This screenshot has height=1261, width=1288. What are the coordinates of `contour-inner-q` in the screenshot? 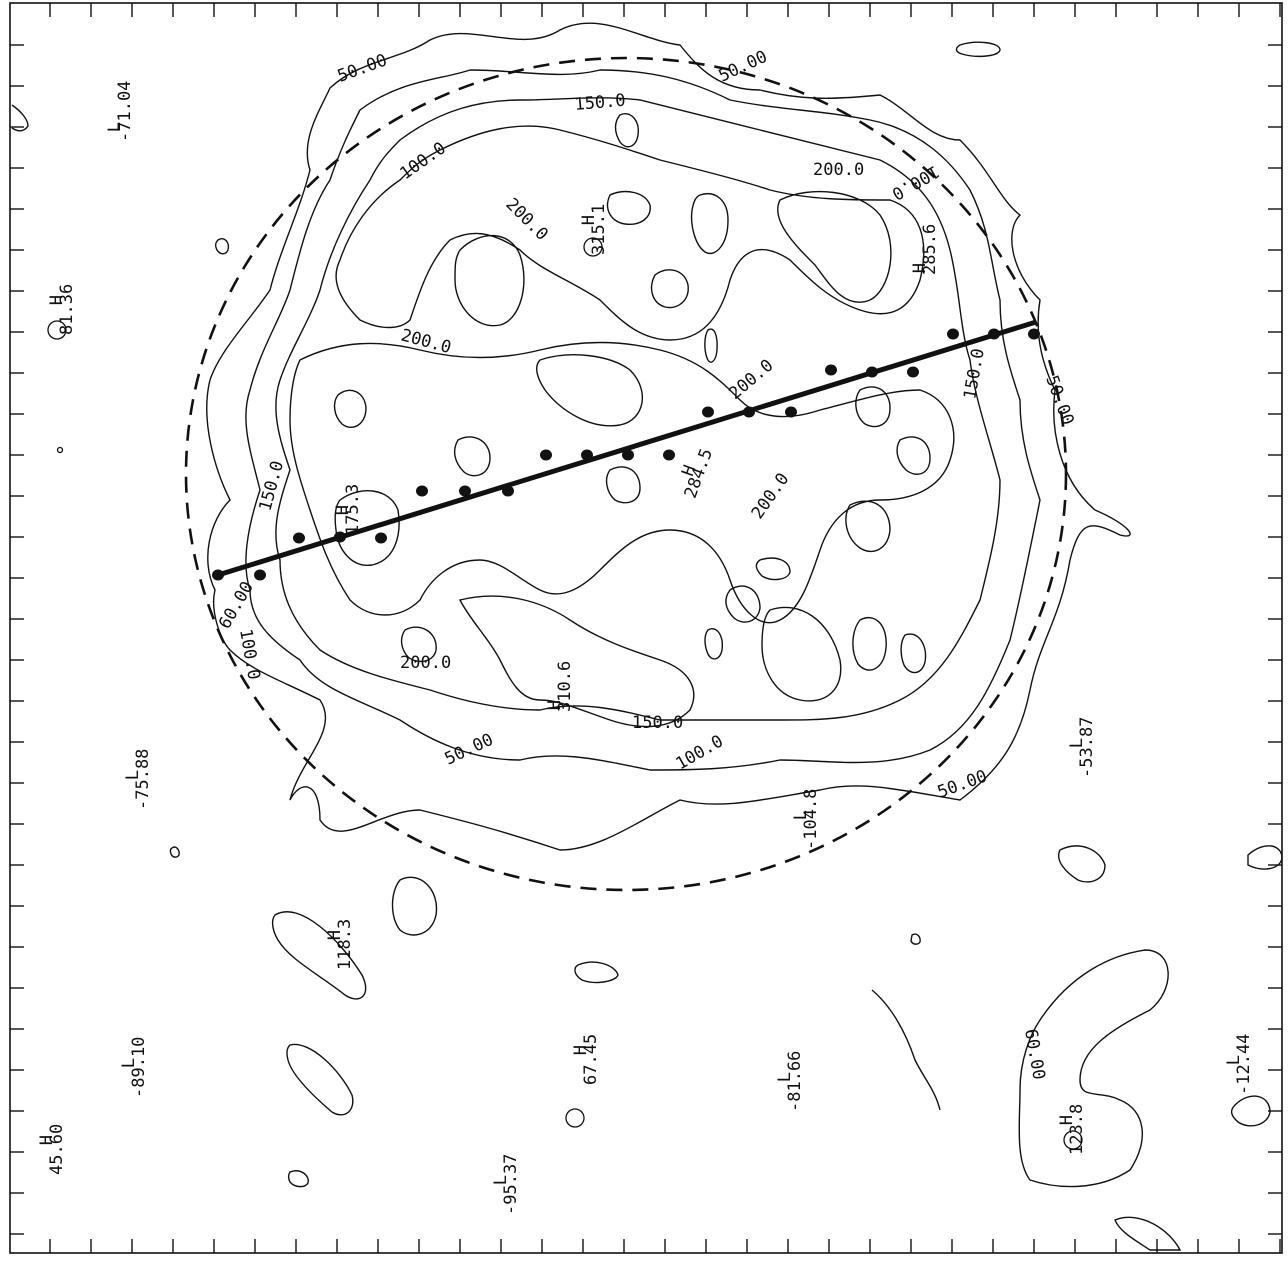 It's located at (623, 485).